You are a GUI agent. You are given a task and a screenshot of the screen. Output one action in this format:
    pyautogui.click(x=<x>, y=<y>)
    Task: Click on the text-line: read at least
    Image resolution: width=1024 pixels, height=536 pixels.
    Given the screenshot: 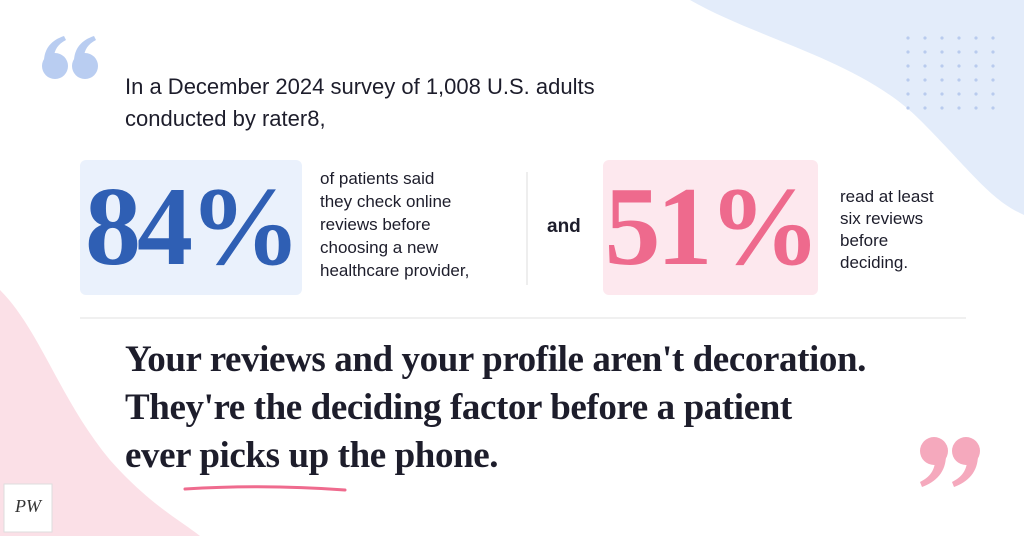 What is the action you would take?
    pyautogui.click(x=887, y=196)
    